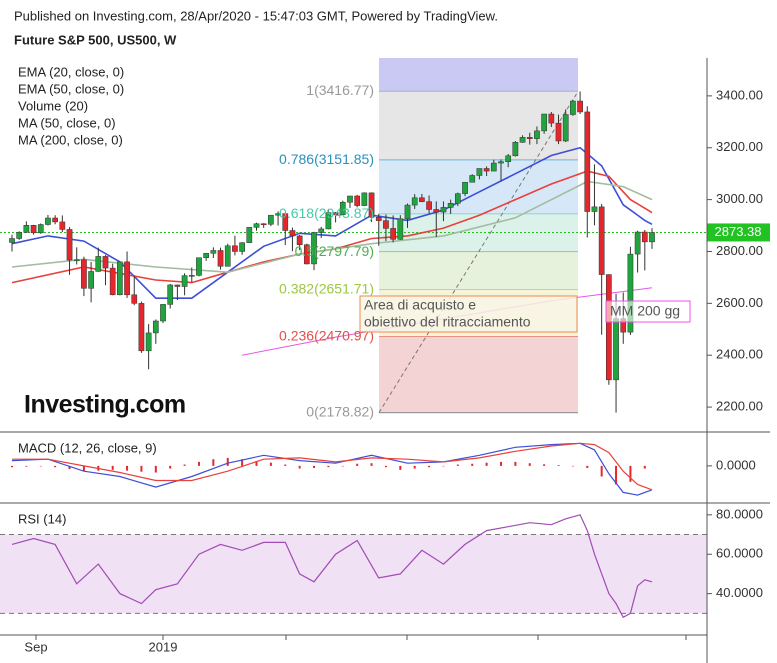 The image size is (777, 663). I want to click on y-tick-label: 2400.00, so click(739, 354).